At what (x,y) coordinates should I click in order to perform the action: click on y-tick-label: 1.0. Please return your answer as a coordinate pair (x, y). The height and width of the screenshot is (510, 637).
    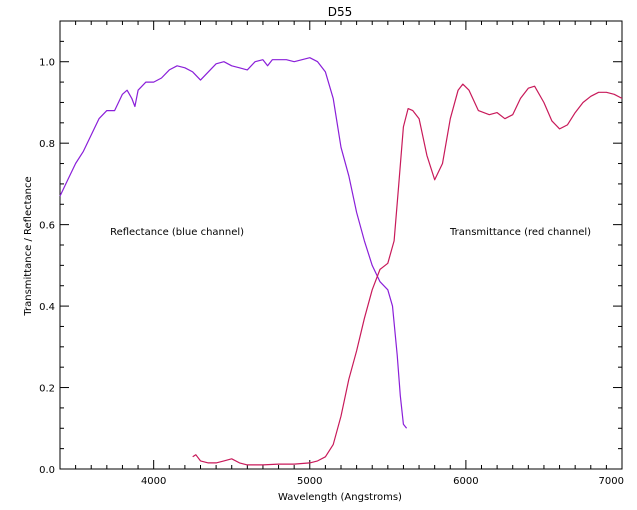
    Looking at the image, I should click on (47, 63).